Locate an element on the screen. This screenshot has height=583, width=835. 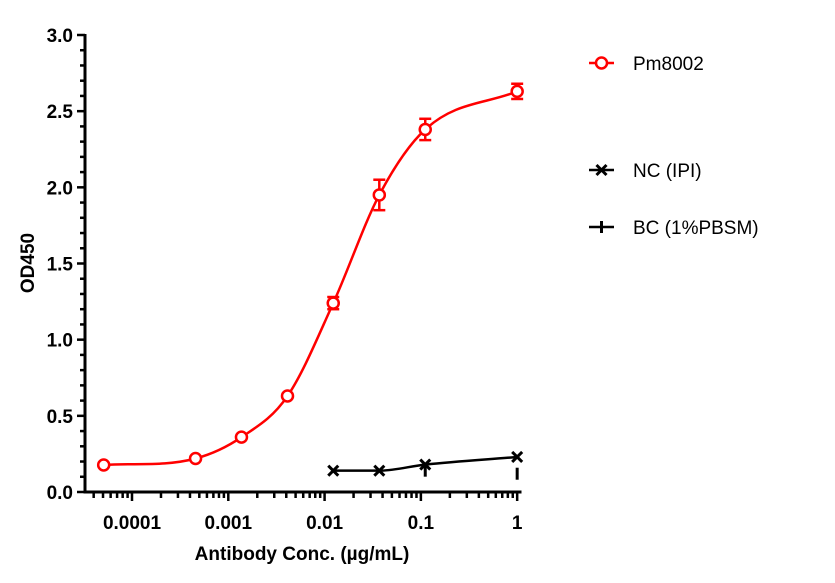
x-tick-label: 0.1 is located at coordinates (421, 523).